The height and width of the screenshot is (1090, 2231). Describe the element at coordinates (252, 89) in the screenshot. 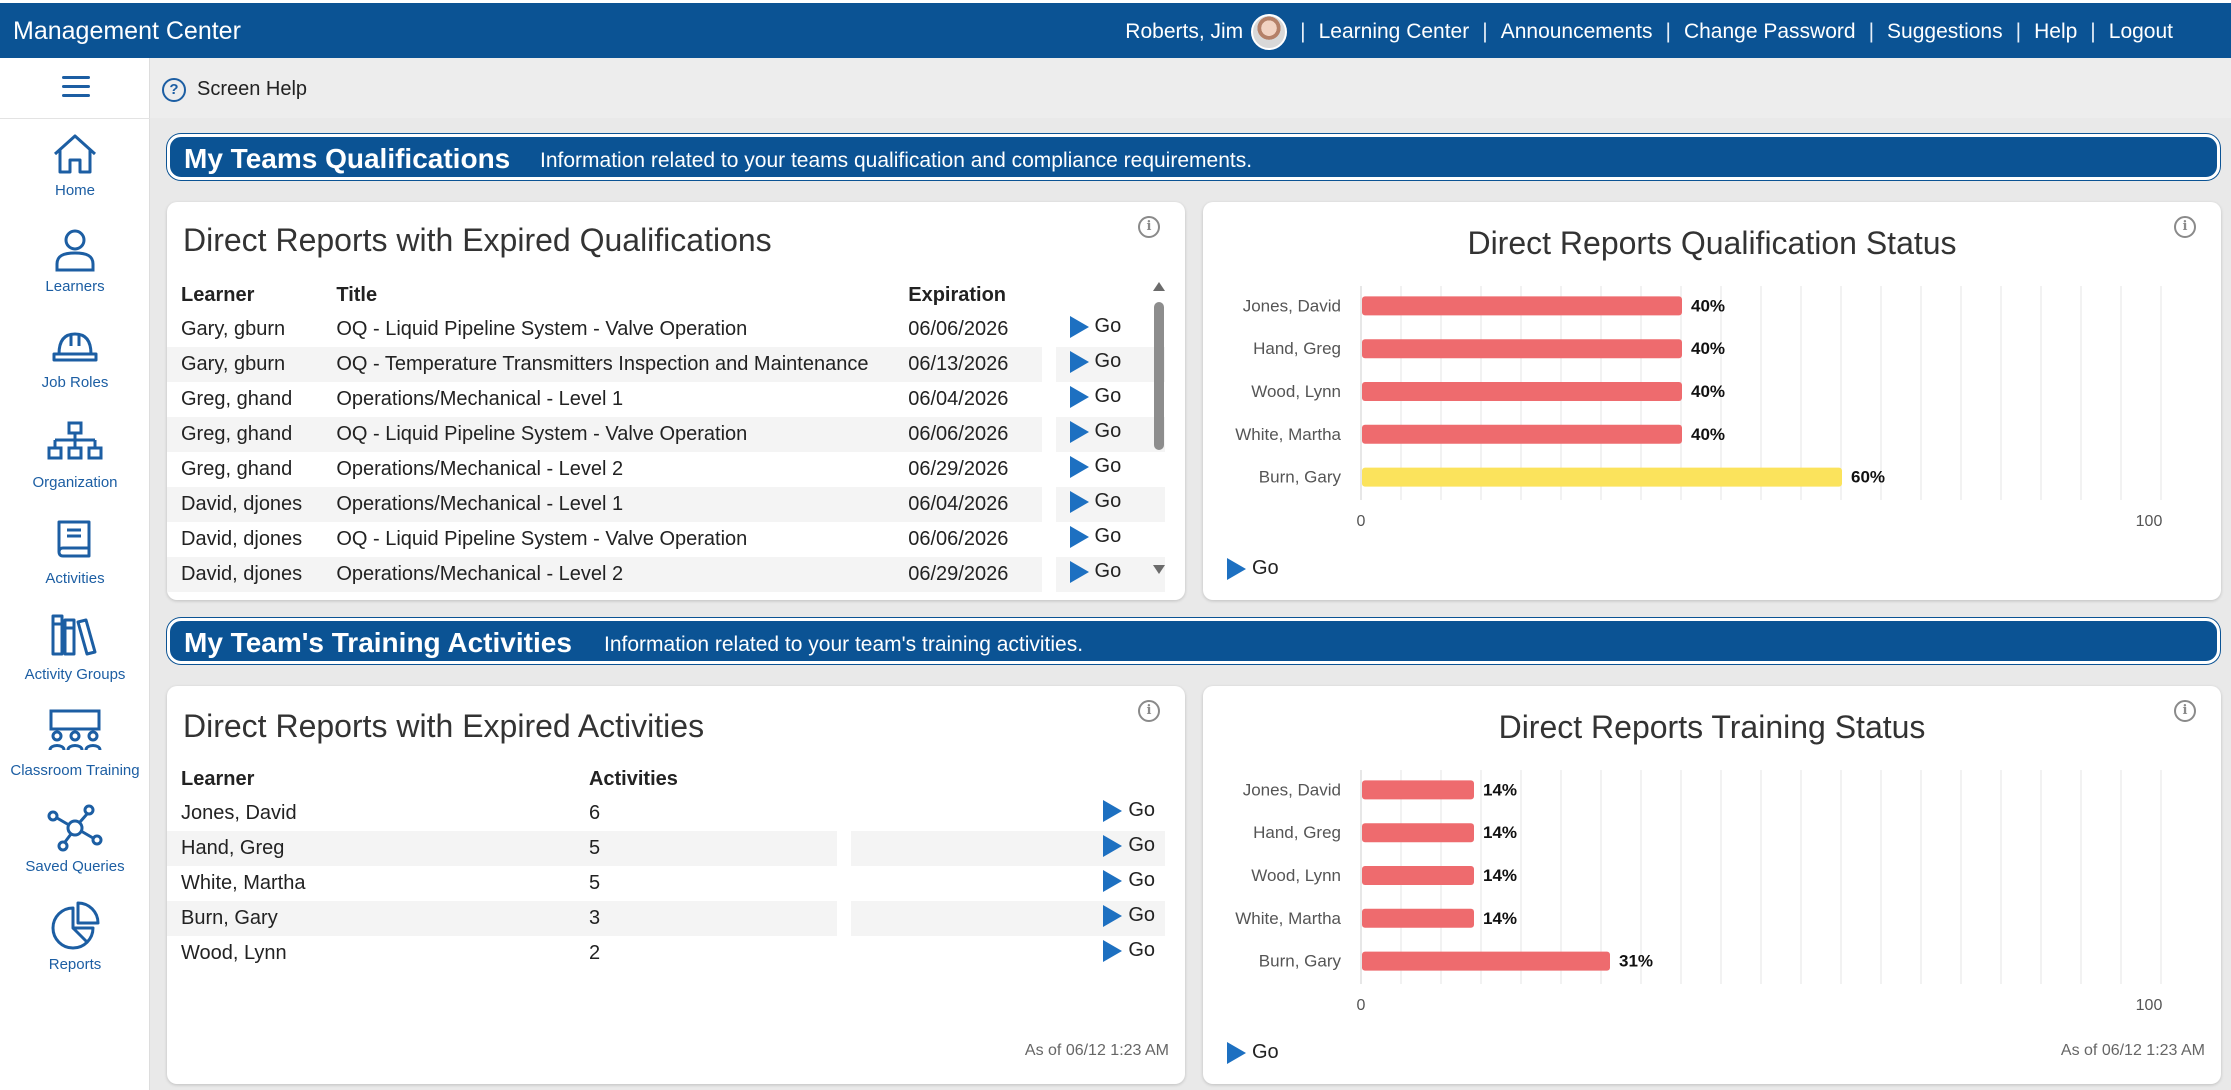

I see `screen-help-link: Screen Help` at that location.